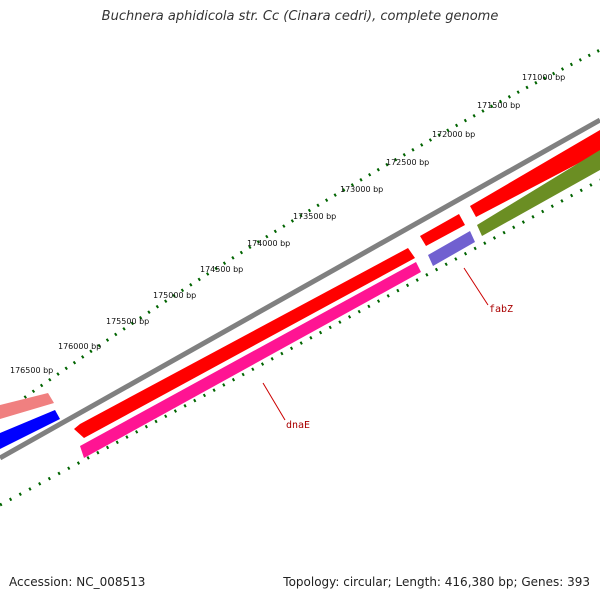 This screenshot has height=600, width=600. Describe the element at coordinates (498, 105) in the screenshot. I see `tick-label: 171500 bp` at that location.